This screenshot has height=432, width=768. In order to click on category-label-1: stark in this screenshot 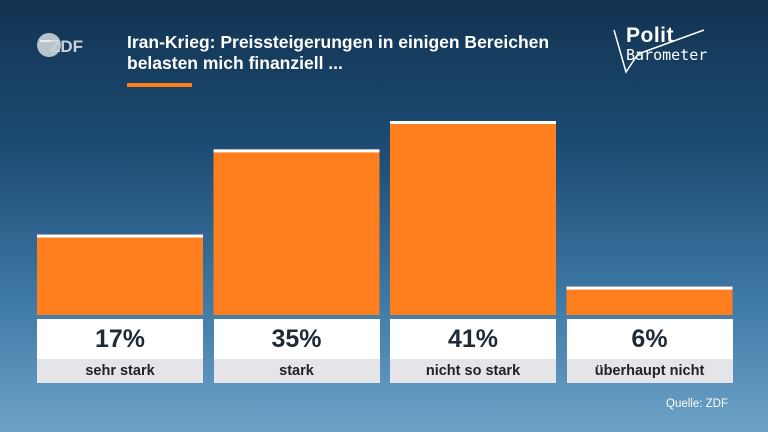, I will do `click(296, 371)`.